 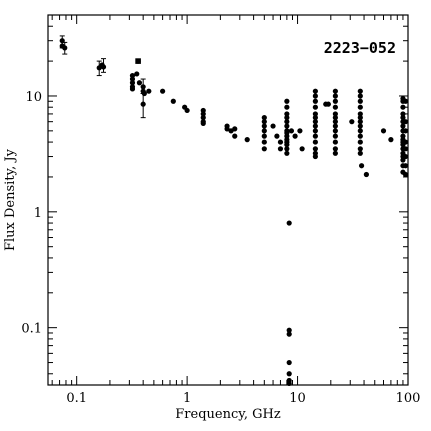 What do you see at coordinates (33, 97) in the screenshot?
I see `y-tick-label: 10` at bounding box center [33, 97].